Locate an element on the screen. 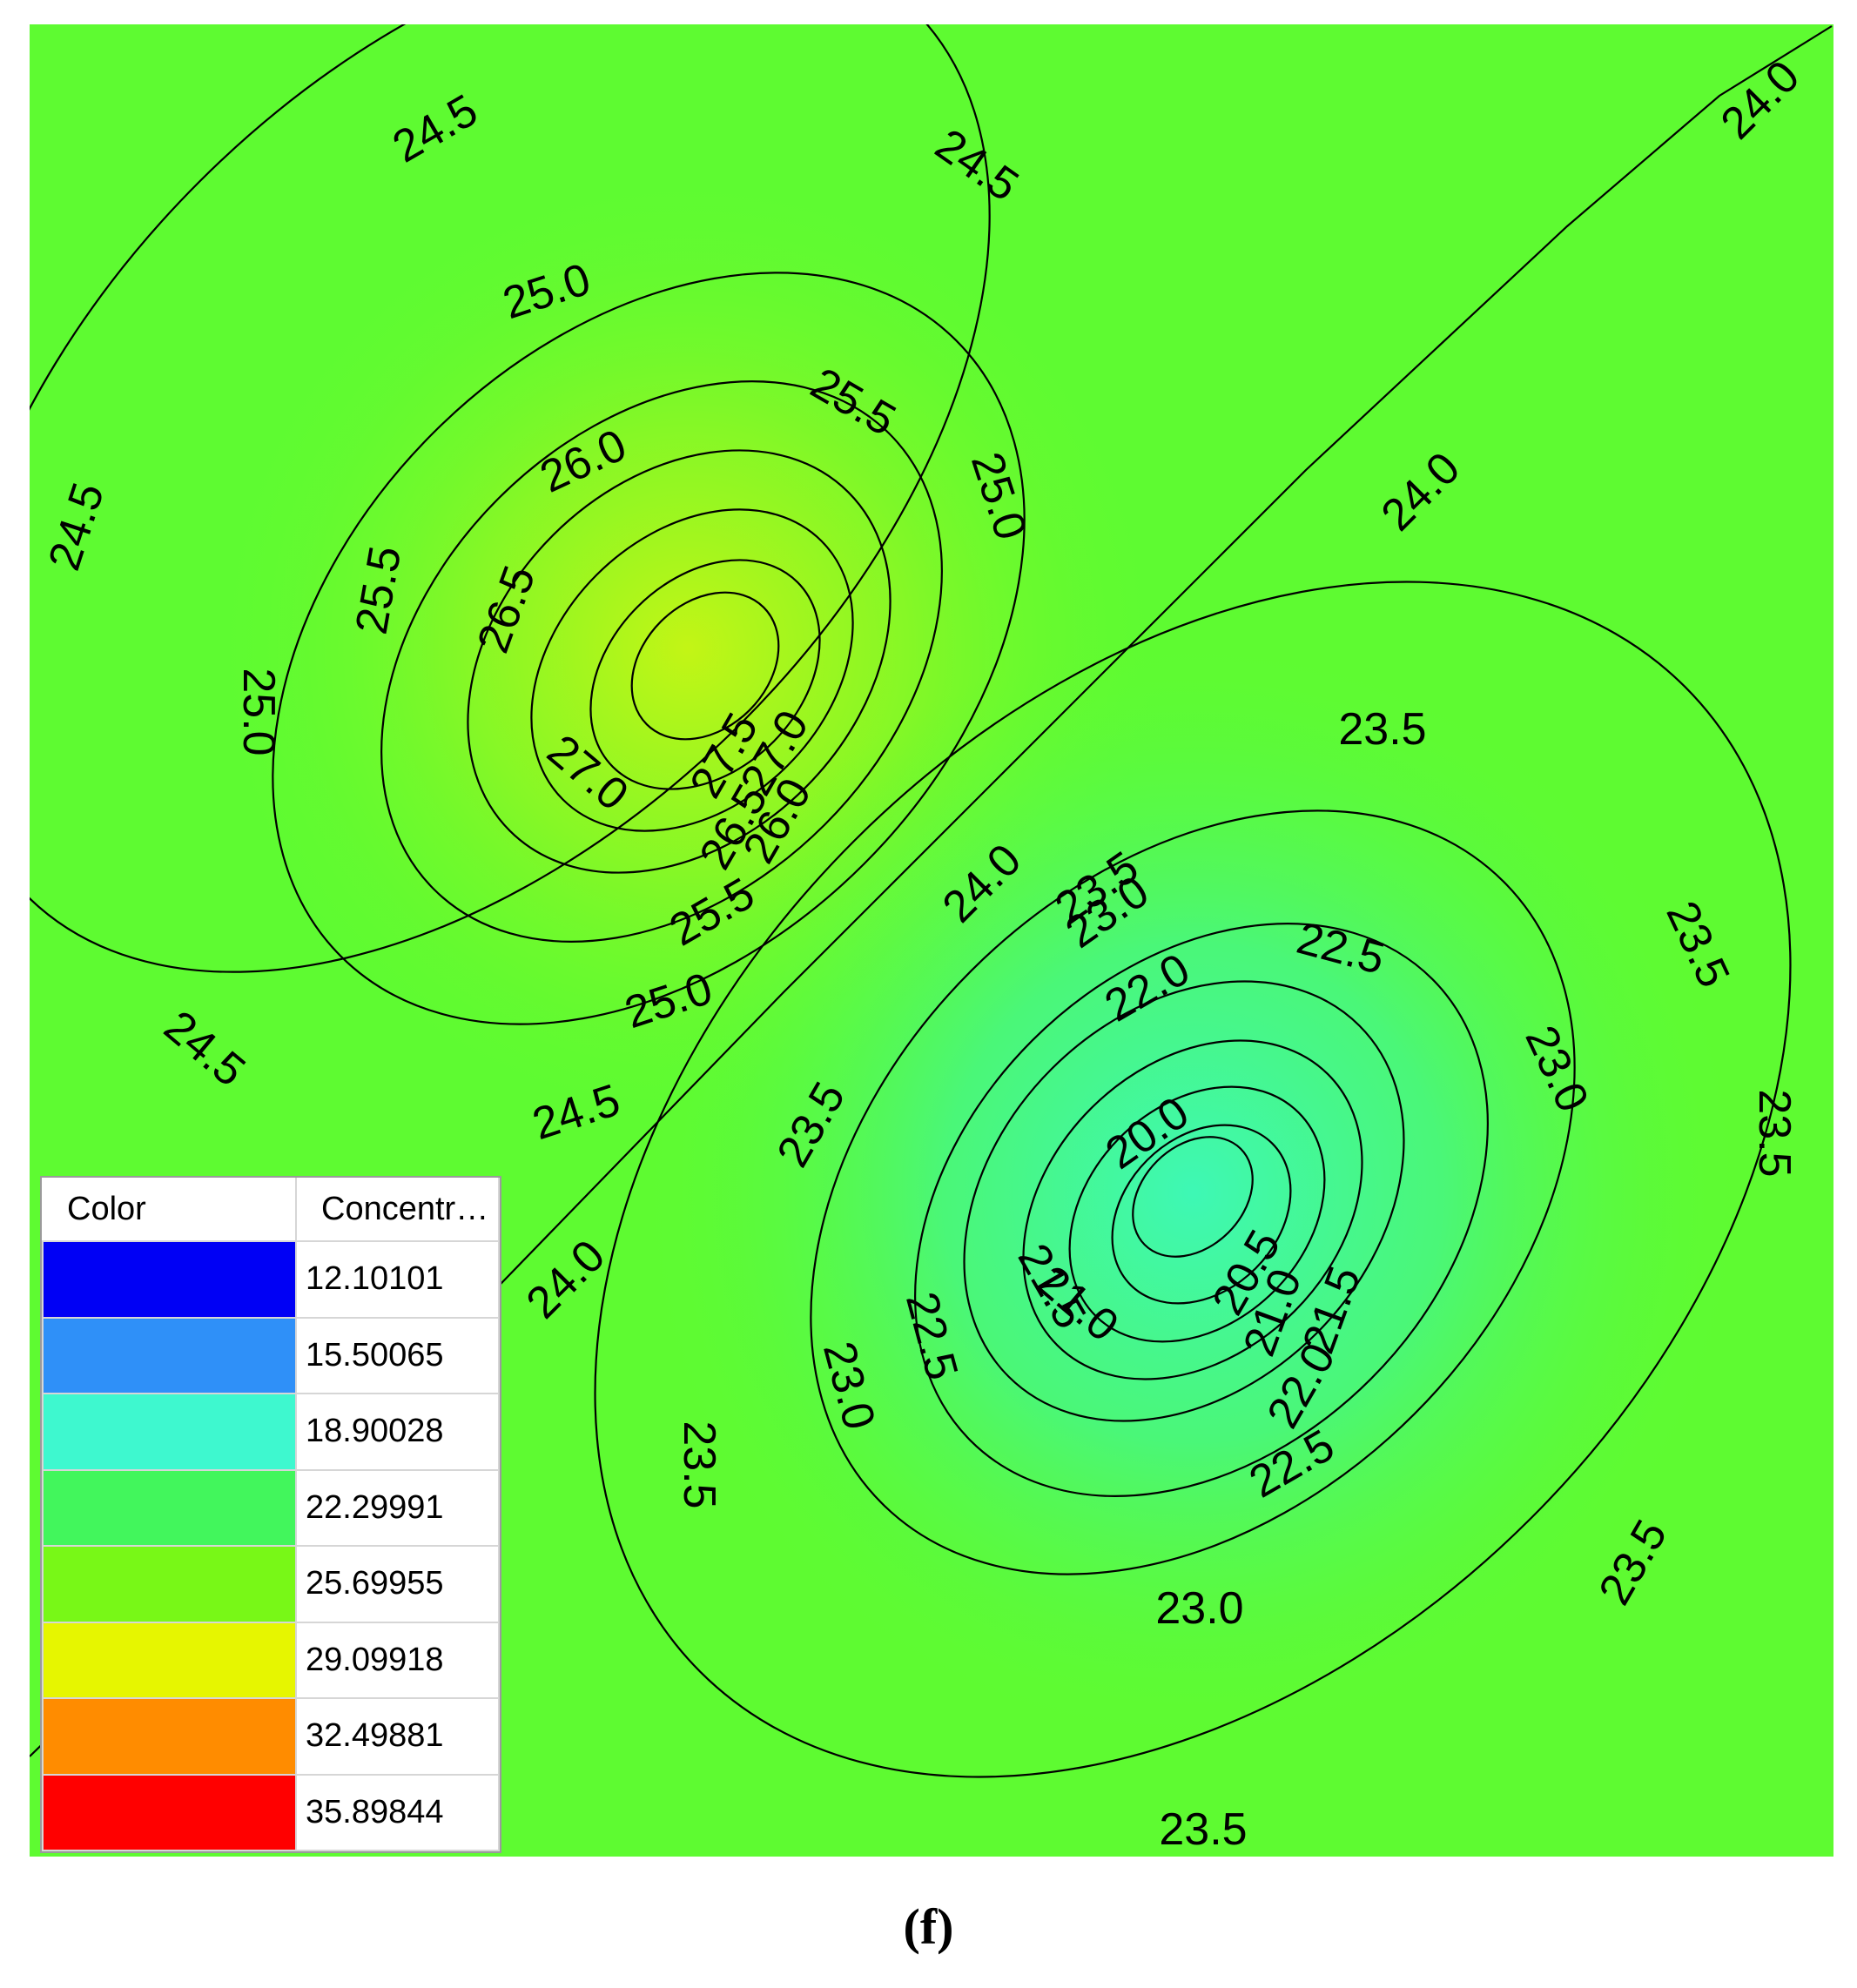  legend-row: 15.50065 is located at coordinates (271, 1355).